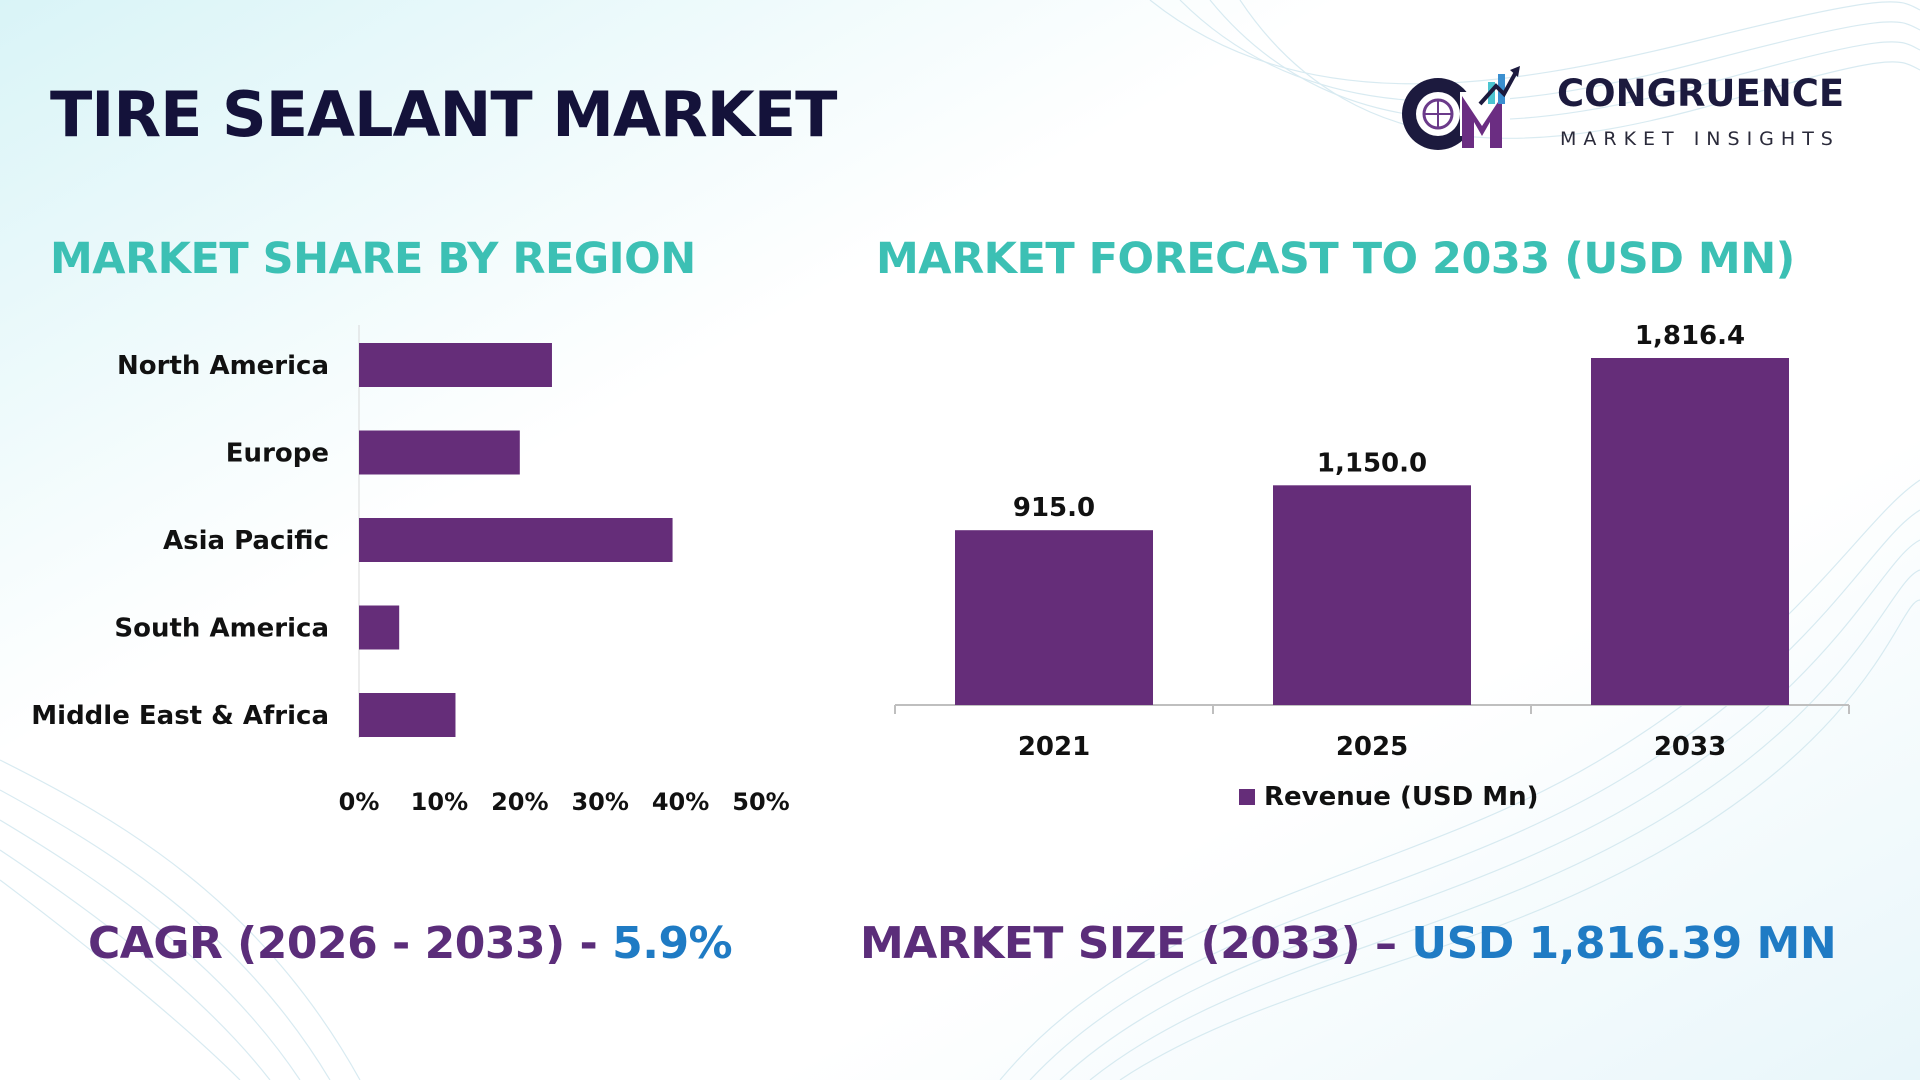 The image size is (1920, 1080). I want to click on forecast-category-label: 2025, so click(1372, 747).